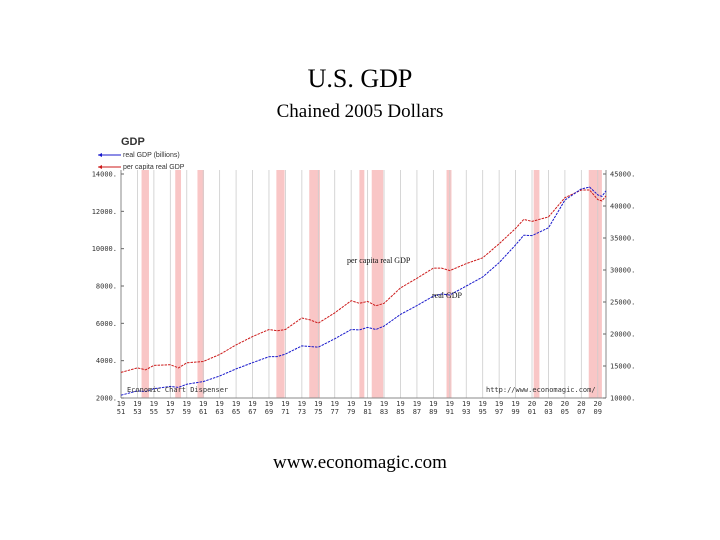  Describe the element at coordinates (622, 367) in the screenshot. I see `right-tick-label: 15000.` at that location.